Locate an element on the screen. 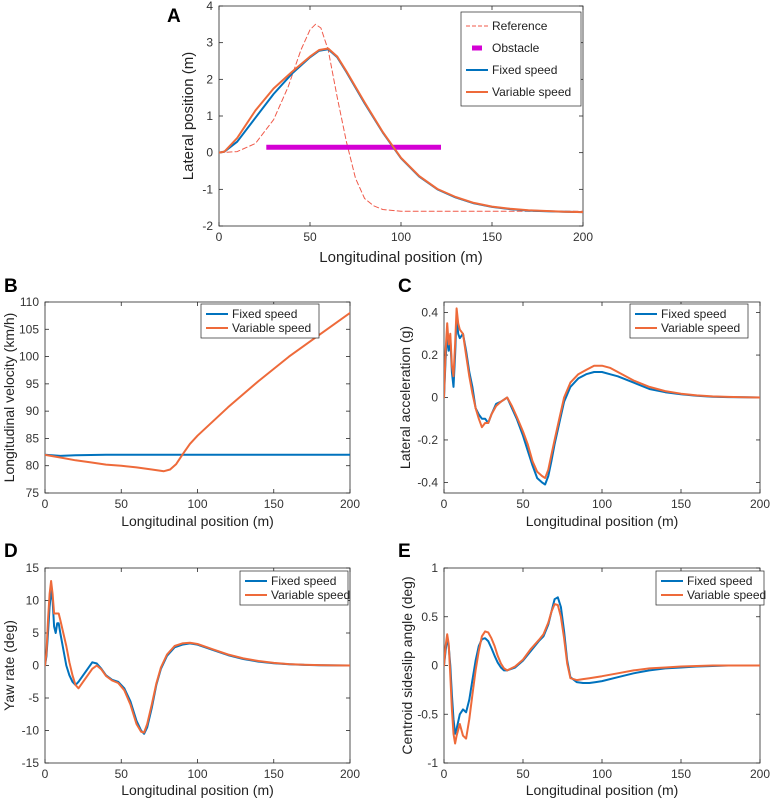 This screenshot has width=782, height=801. legend-label: Reference is located at coordinates (520, 26).